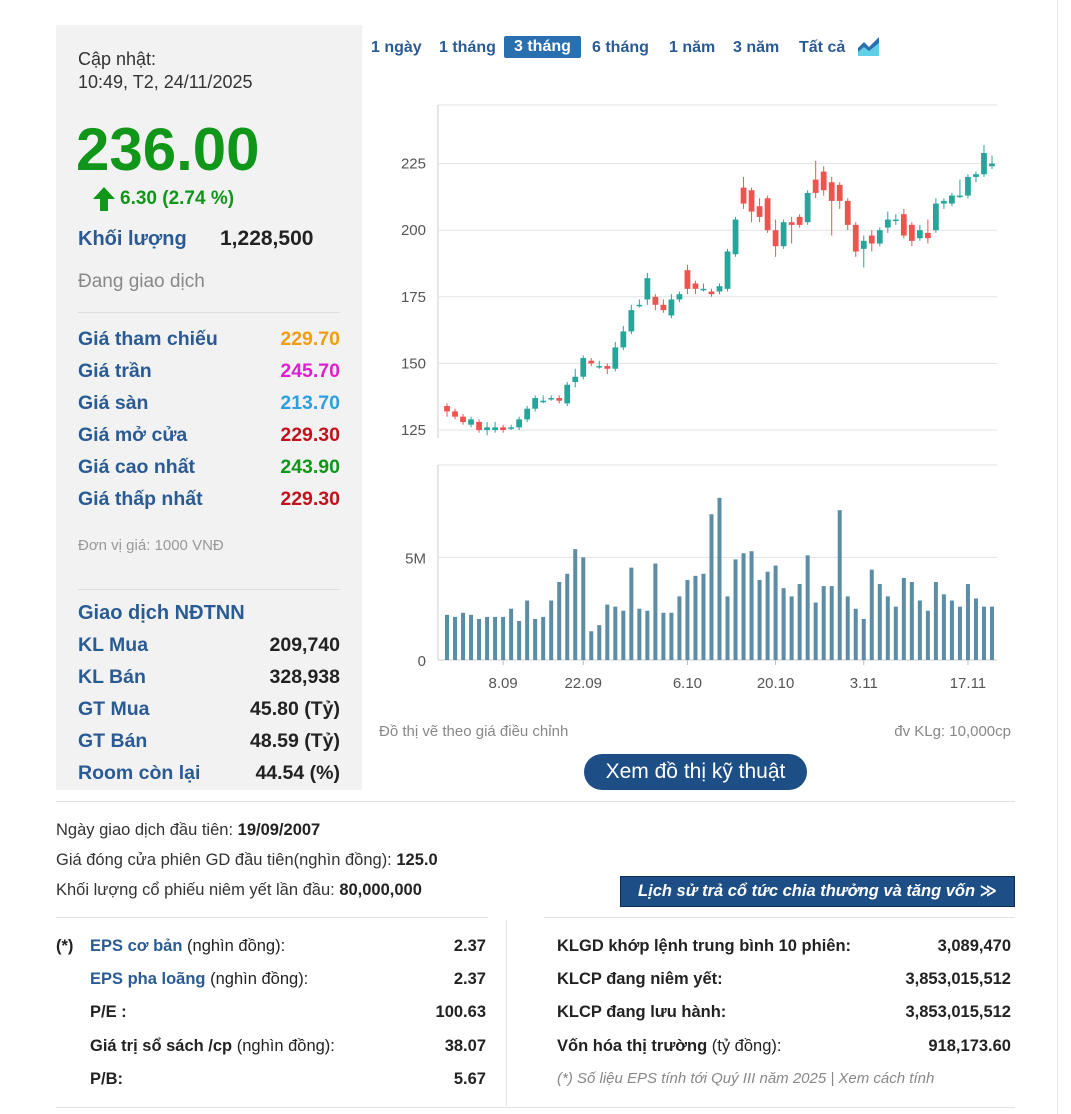 This screenshot has width=1071, height=1114. Describe the element at coordinates (133, 435) in the screenshot. I see `row-label: Giá mở cửa` at that location.